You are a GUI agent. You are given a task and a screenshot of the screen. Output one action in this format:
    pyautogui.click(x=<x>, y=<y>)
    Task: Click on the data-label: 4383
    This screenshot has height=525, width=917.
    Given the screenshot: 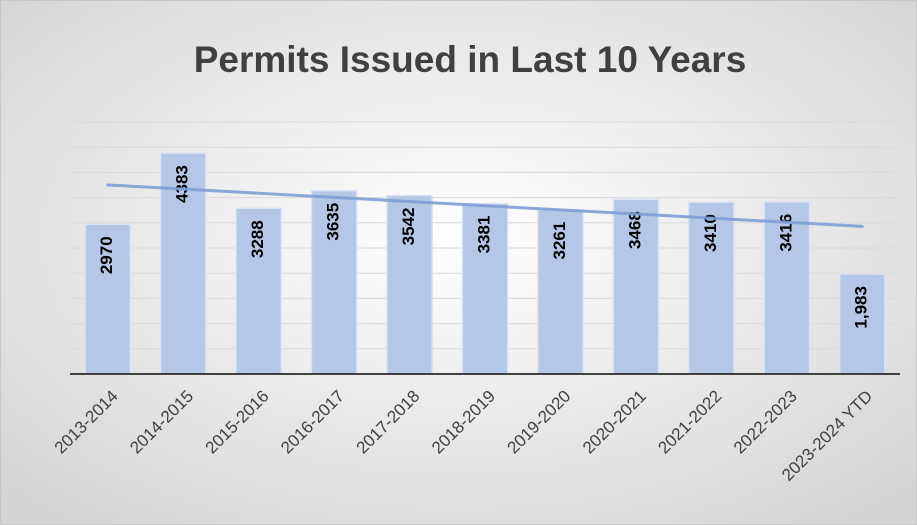 What is the action you would take?
    pyautogui.click(x=182, y=184)
    